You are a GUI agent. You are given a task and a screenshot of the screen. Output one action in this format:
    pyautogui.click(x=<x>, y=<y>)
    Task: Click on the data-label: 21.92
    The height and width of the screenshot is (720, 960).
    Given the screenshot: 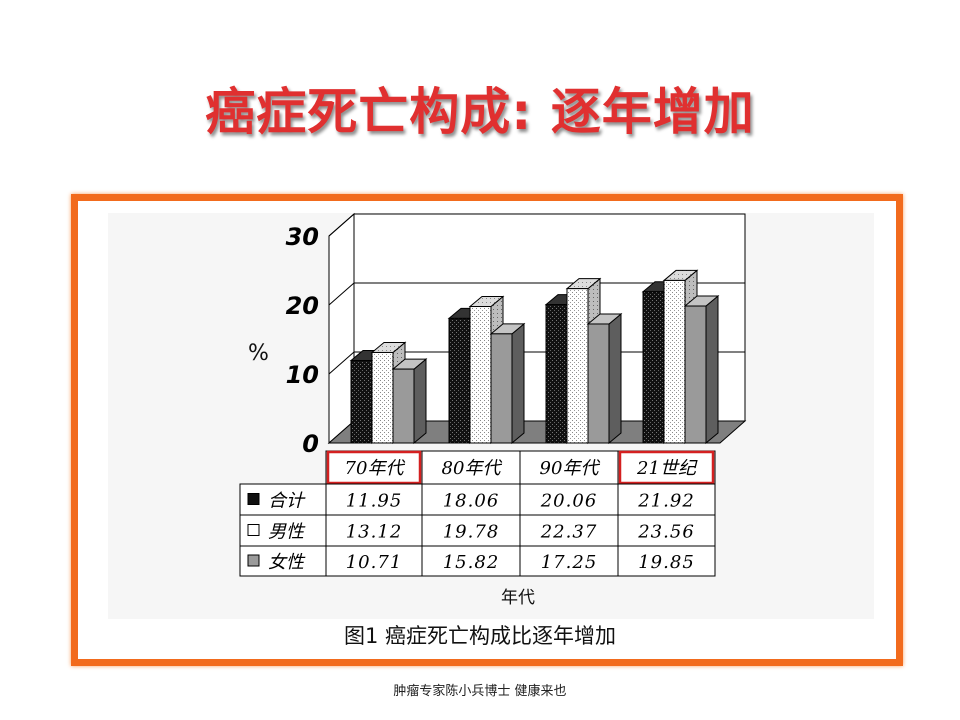 What is the action you would take?
    pyautogui.click(x=666, y=501)
    